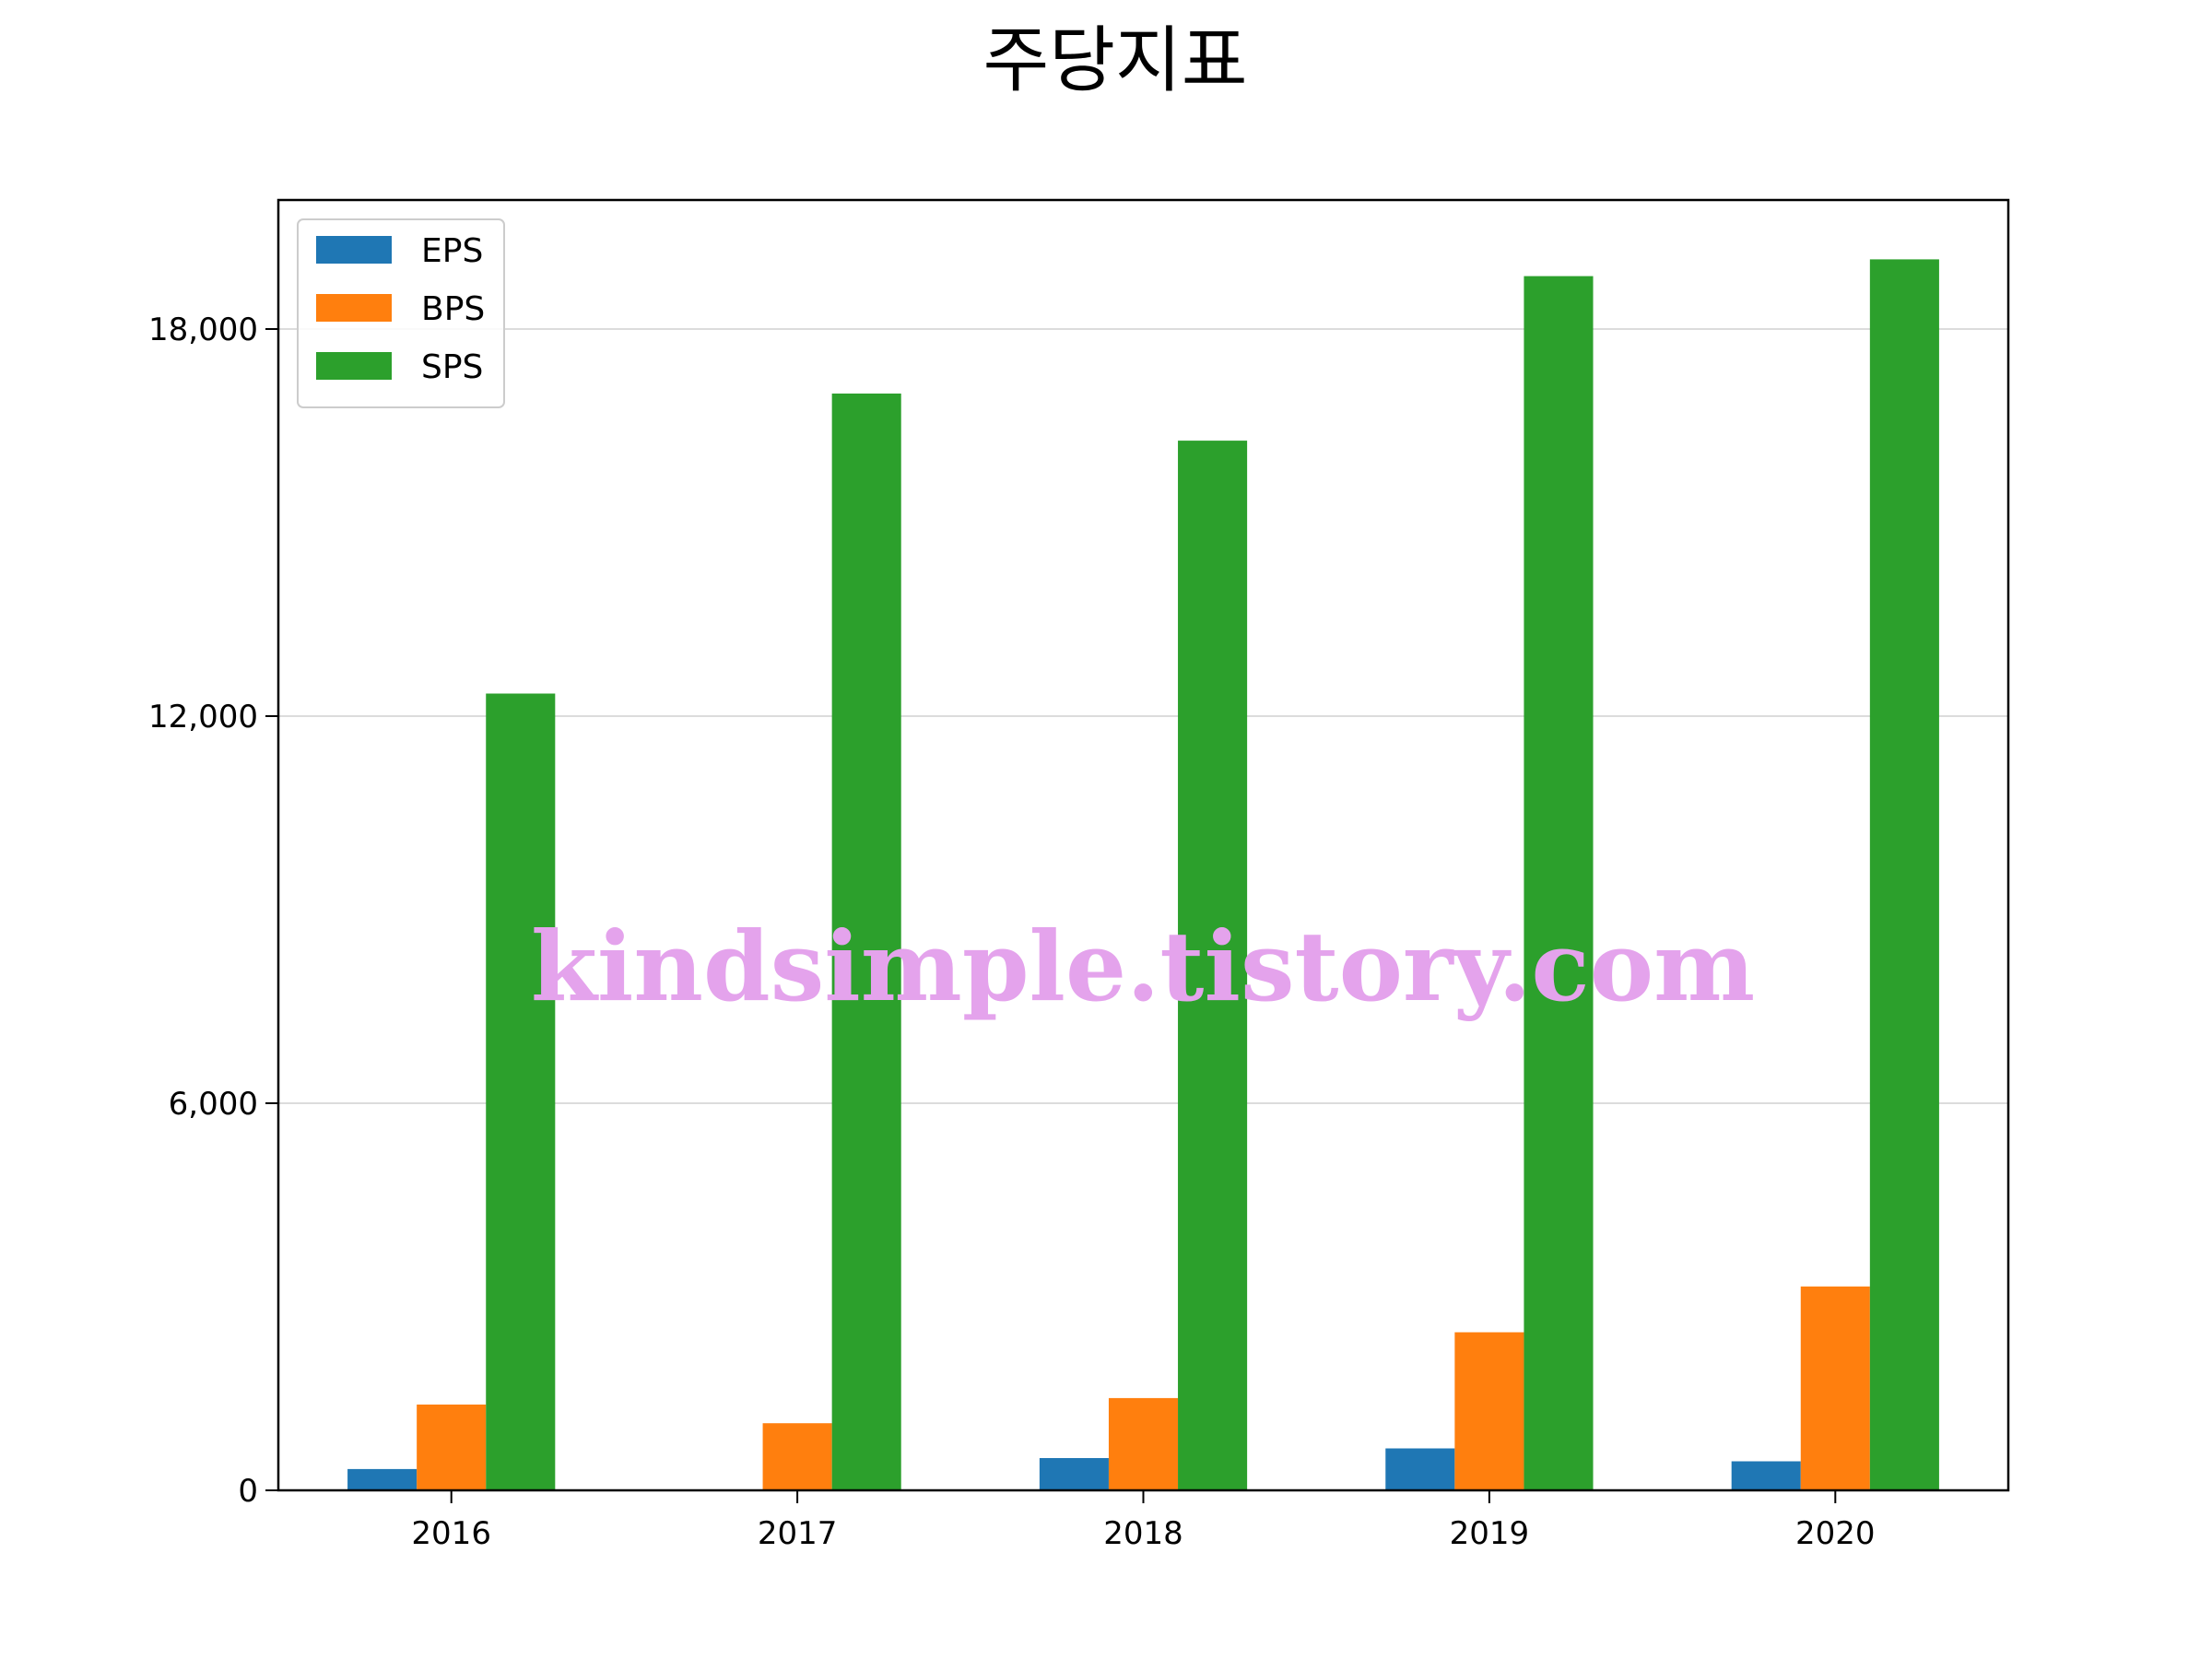  I want to click on watermark-text: kindsimple.tistory.com, so click(1143, 966).